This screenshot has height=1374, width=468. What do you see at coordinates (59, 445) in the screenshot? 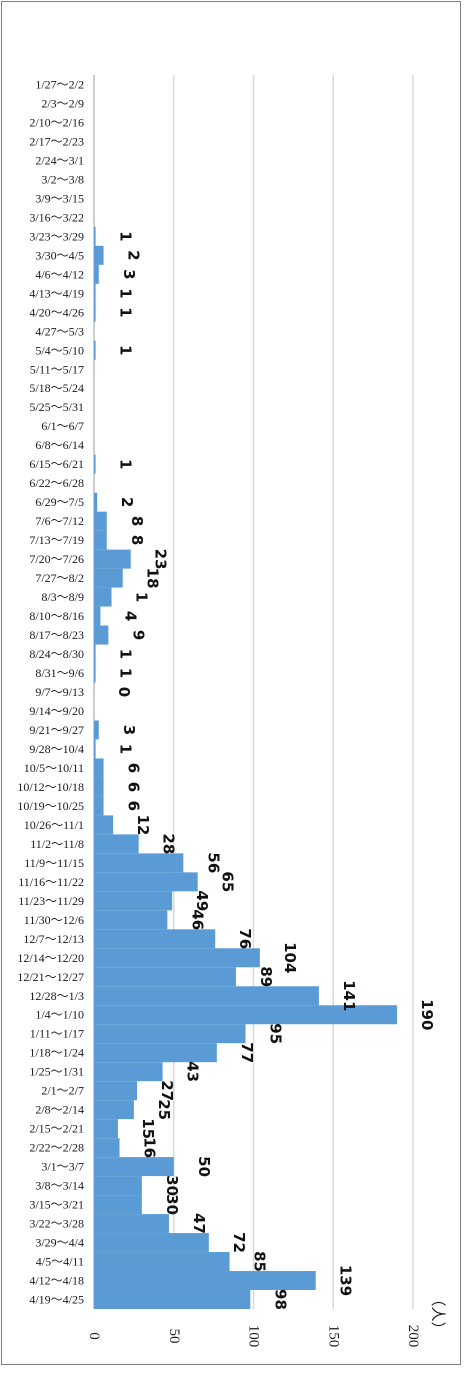
I see `category-label: 6/8～6/14` at bounding box center [59, 445].